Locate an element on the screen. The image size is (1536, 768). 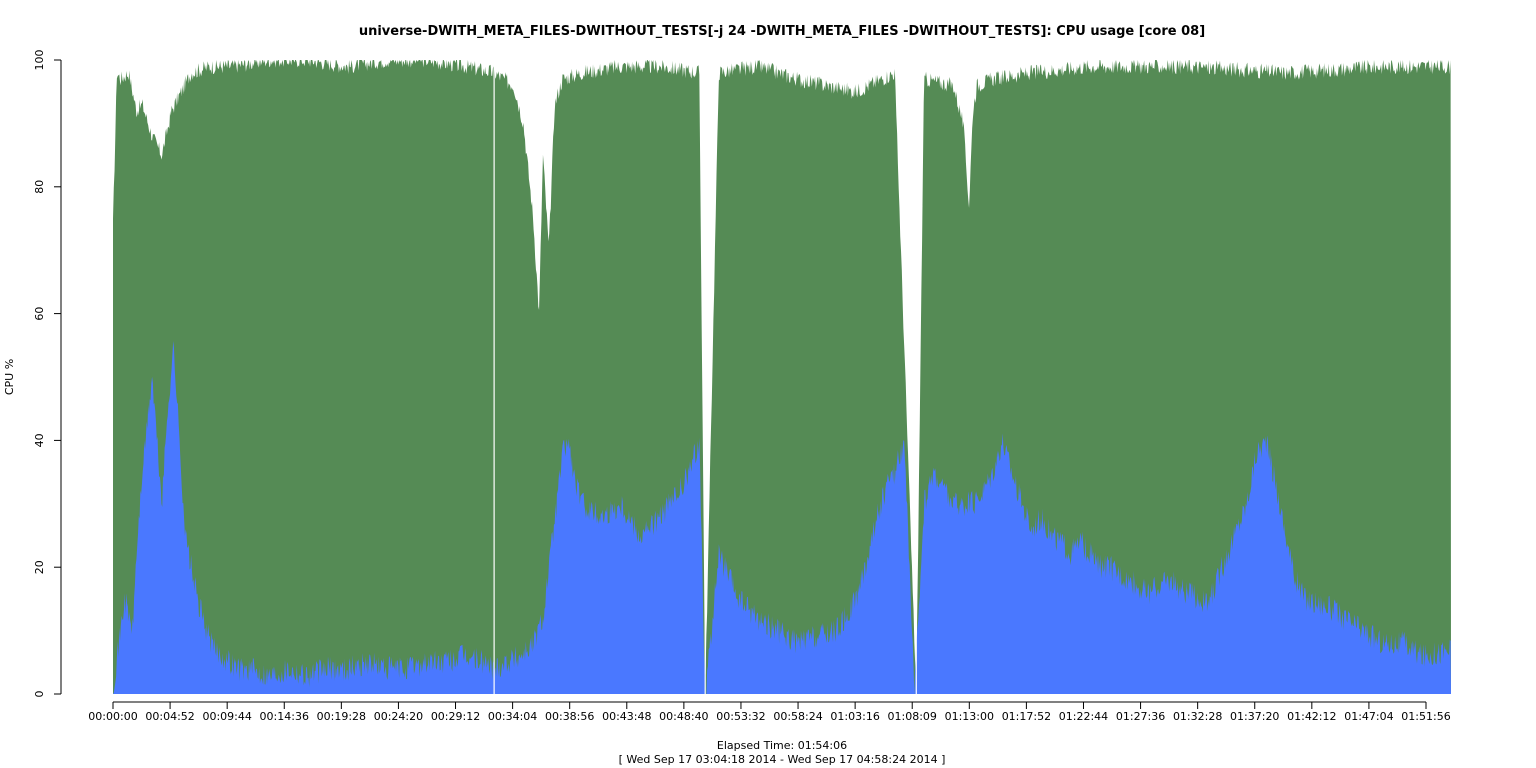
y-tick-label: 80 is located at coordinates (39, 187).